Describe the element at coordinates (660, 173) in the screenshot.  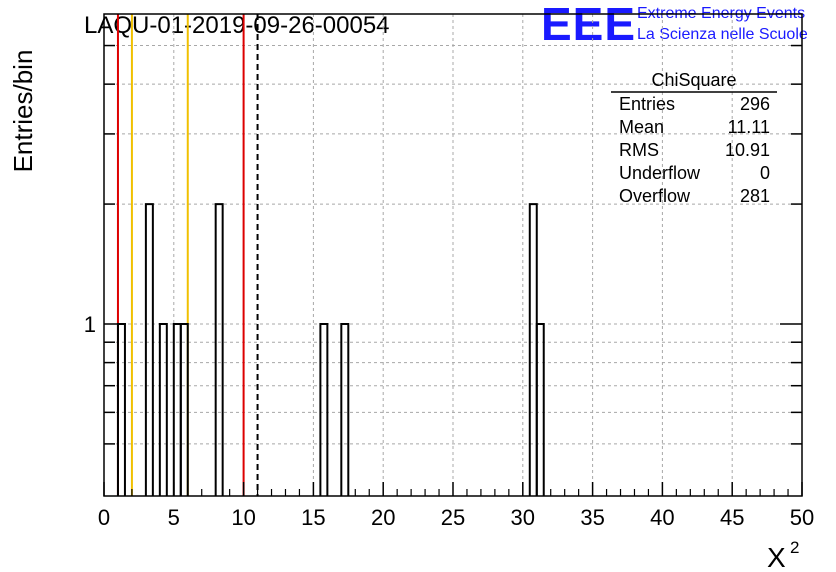
I see `stats-row-label: Underflow` at that location.